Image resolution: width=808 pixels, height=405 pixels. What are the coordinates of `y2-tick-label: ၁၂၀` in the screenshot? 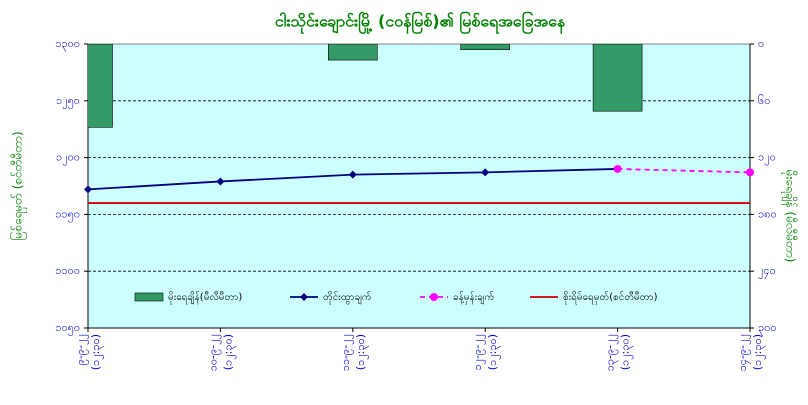 It's located at (767, 158).